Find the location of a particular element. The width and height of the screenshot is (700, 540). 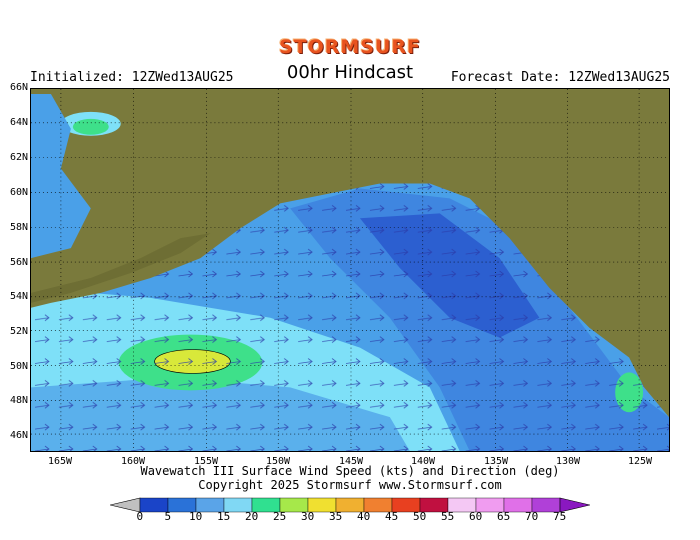

legend-tick-label: 55 is located at coordinates (448, 516).